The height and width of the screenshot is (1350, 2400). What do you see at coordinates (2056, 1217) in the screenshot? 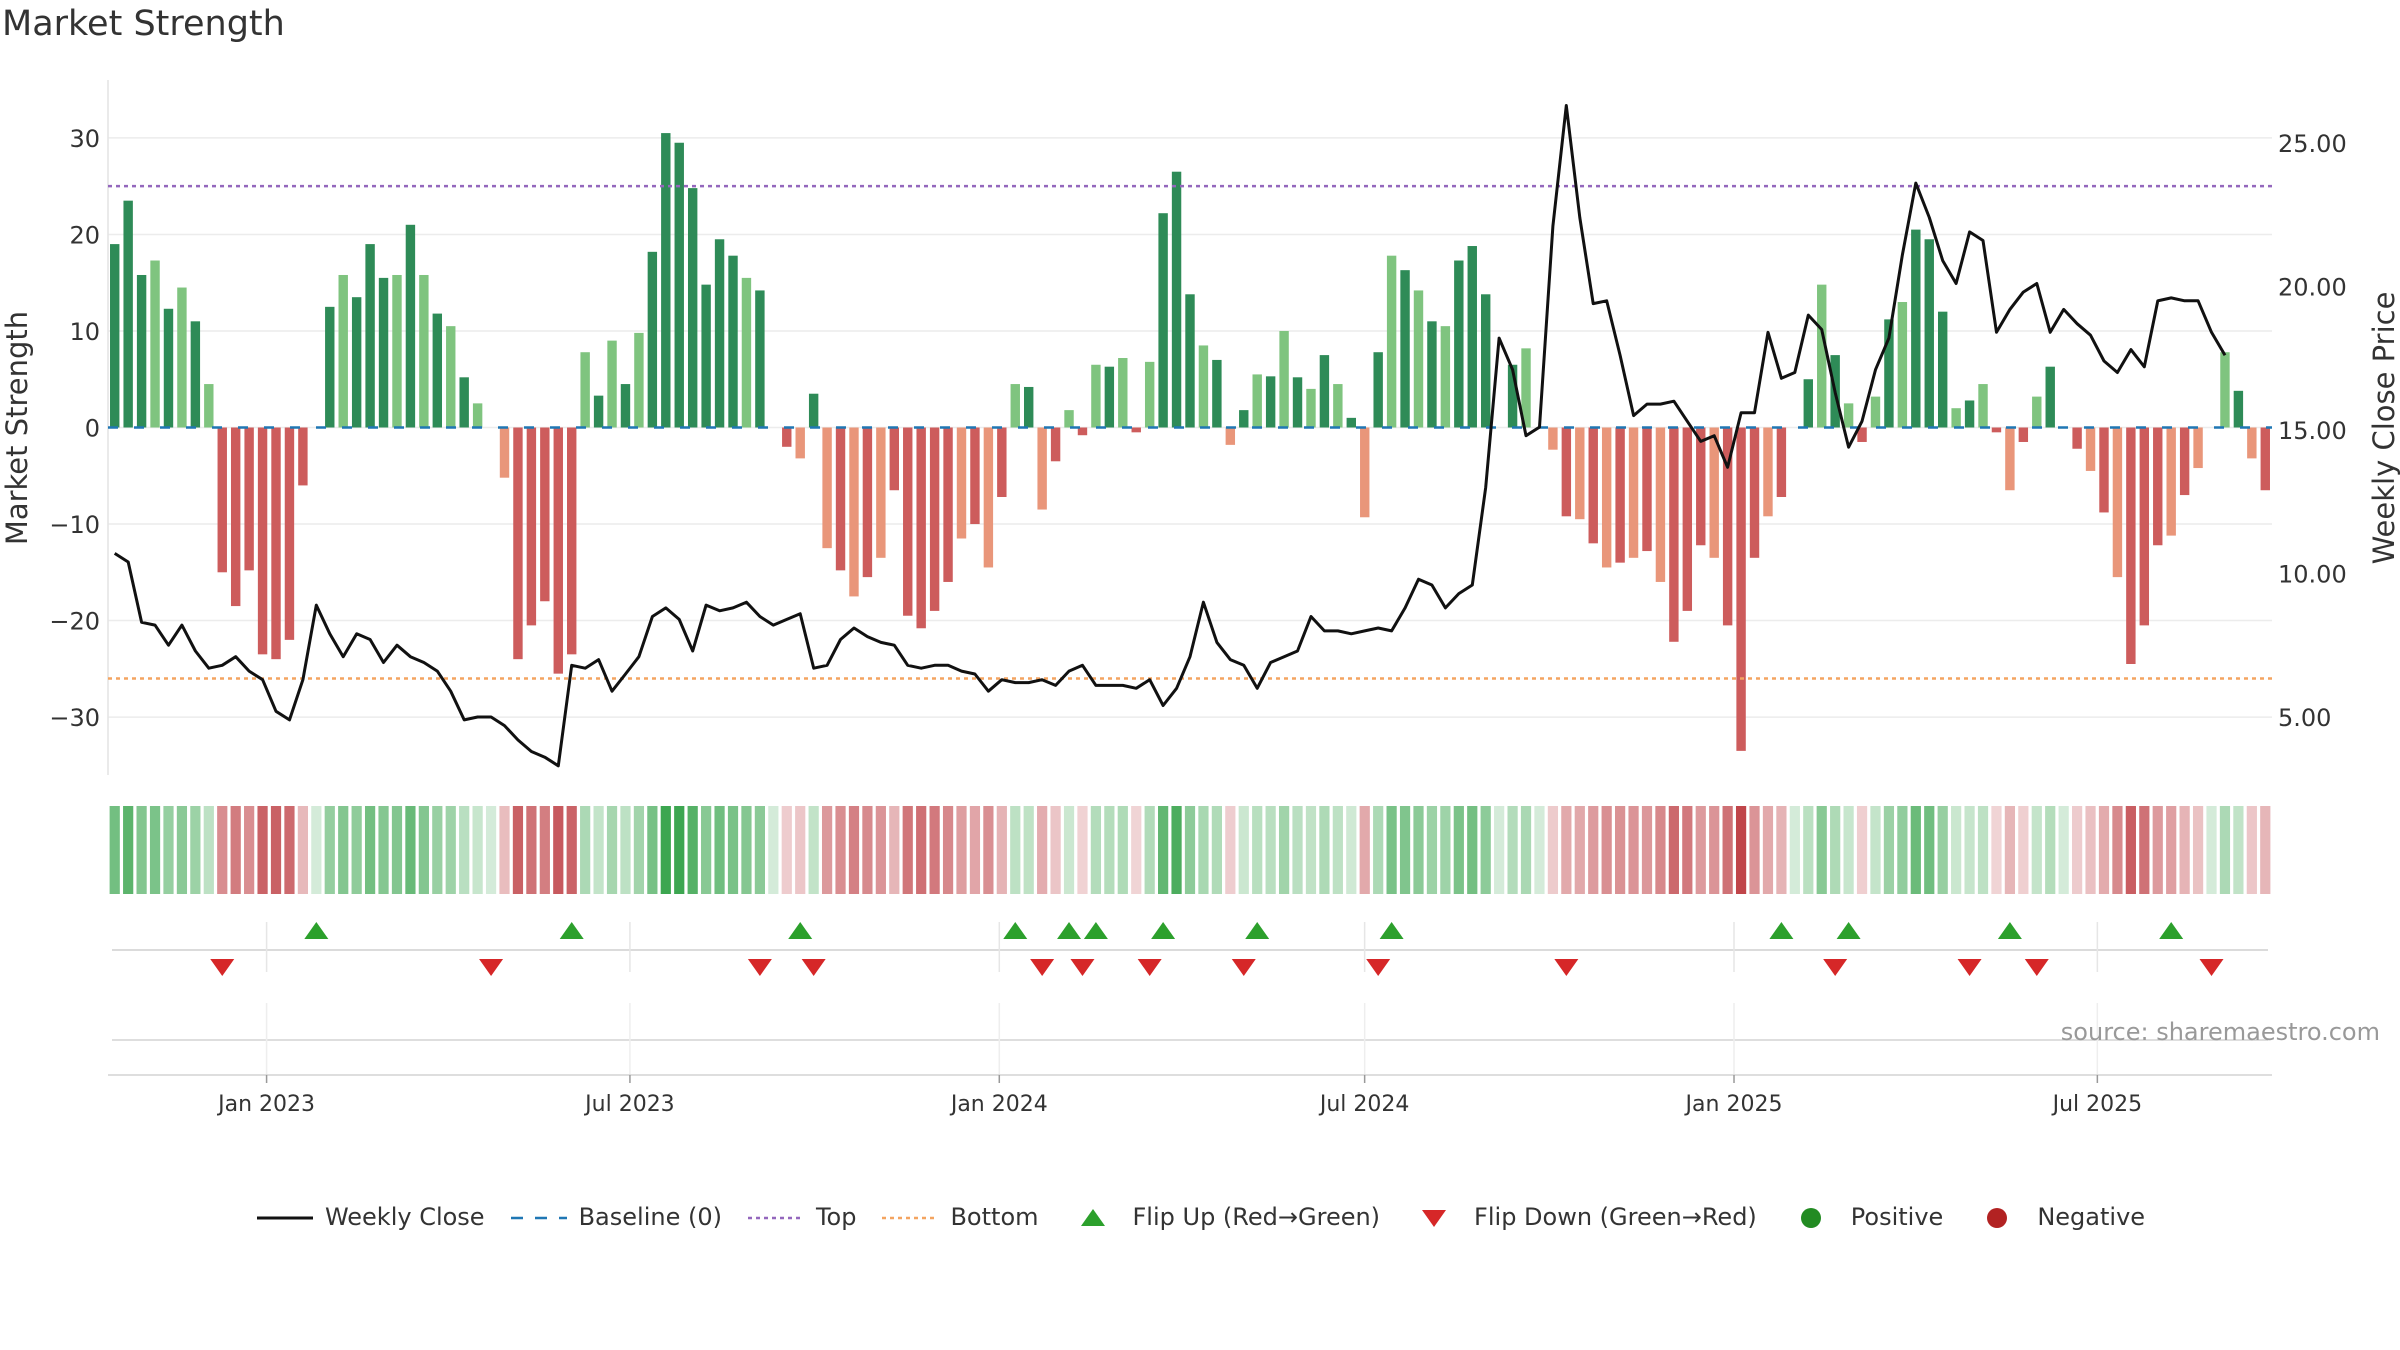
I see `legend-item: Negative` at bounding box center [2056, 1217].